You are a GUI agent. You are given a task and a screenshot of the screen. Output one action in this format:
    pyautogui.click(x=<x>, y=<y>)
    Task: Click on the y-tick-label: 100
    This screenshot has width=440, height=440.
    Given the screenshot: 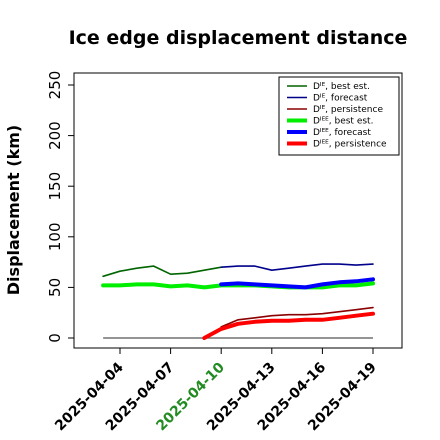 What is the action you would take?
    pyautogui.click(x=55, y=236)
    